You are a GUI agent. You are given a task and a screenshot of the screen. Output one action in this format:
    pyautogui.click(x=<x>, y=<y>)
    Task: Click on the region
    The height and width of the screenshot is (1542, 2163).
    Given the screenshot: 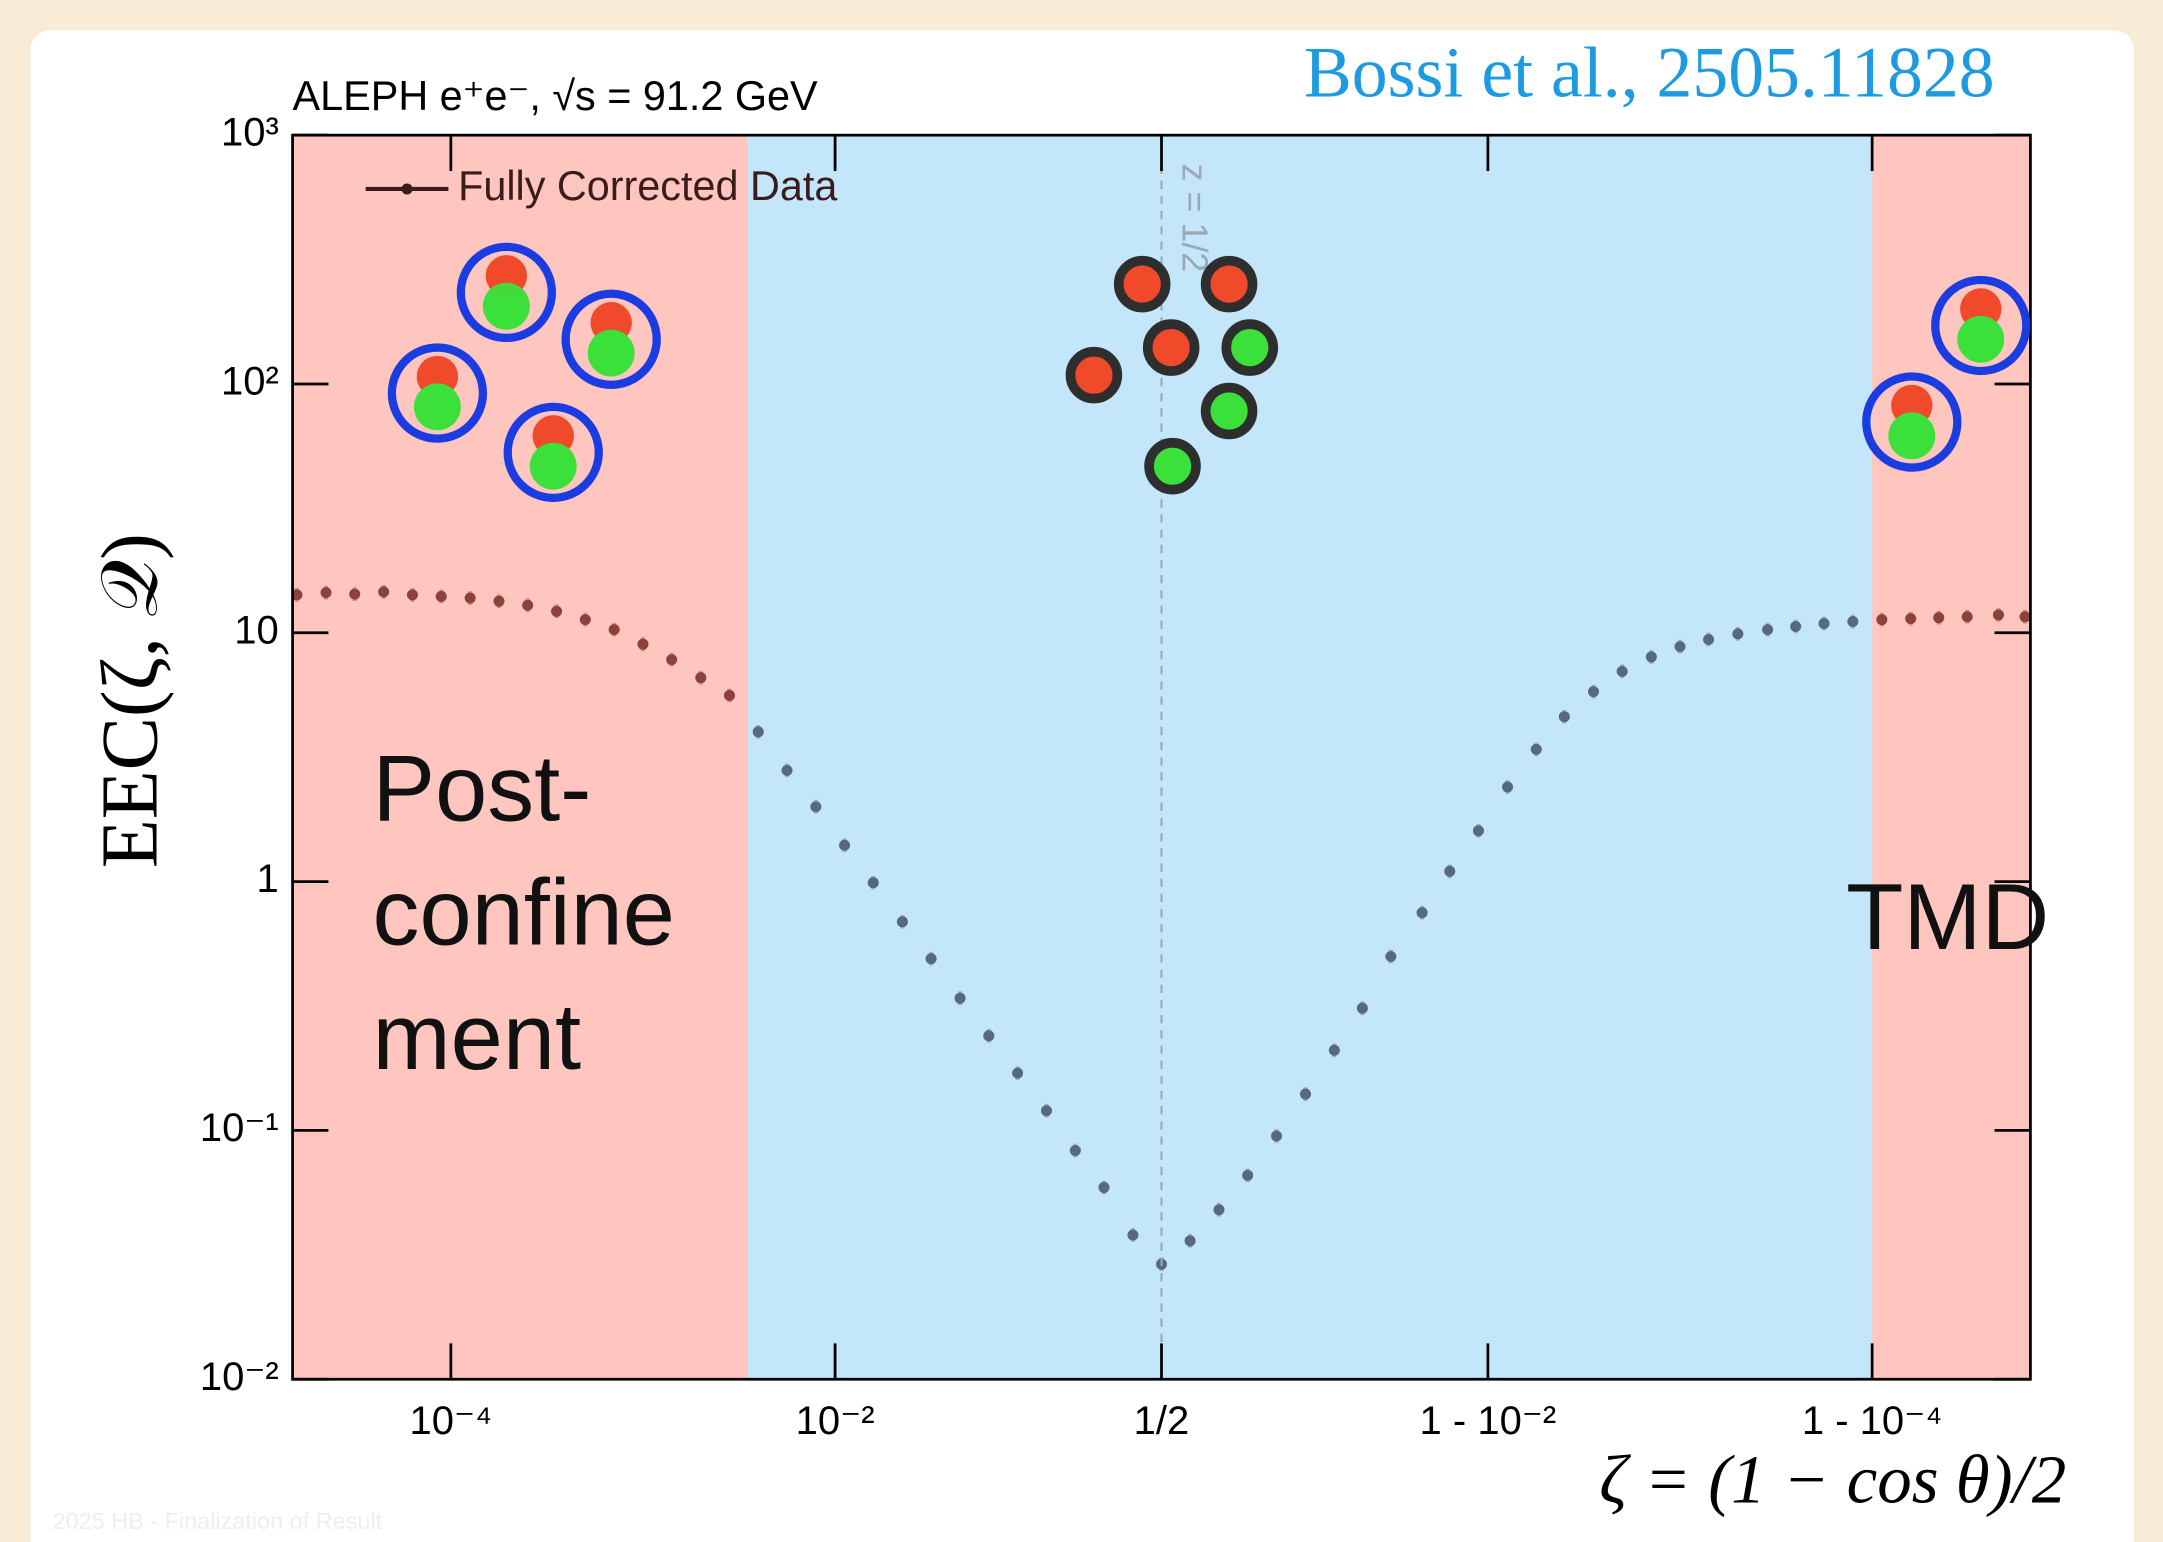 What is the action you would take?
    pyautogui.click(x=1951, y=757)
    